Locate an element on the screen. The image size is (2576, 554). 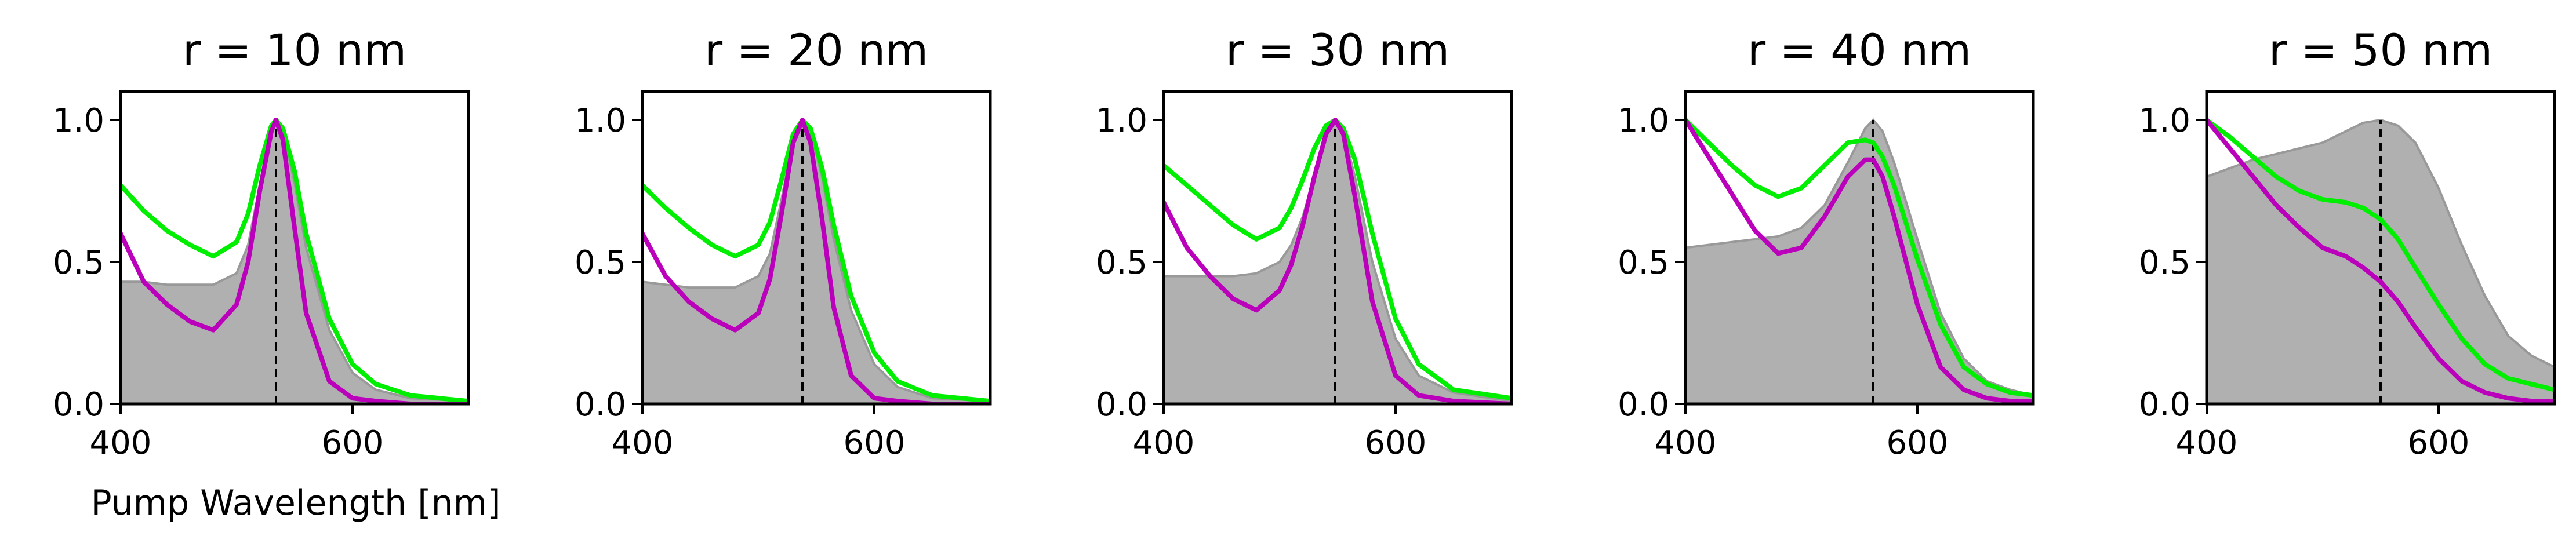
panel-title: r = 30 nm is located at coordinates (1337, 50).